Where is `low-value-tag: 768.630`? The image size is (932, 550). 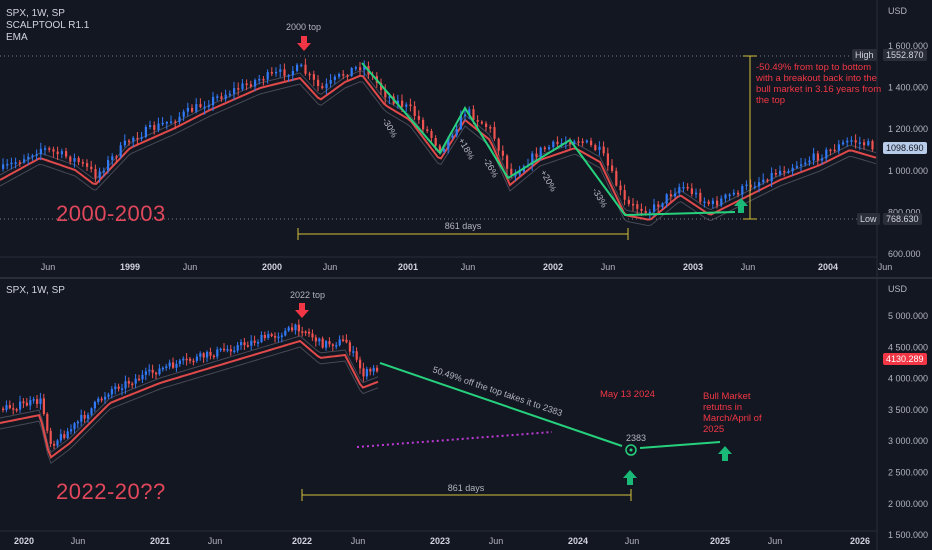
low-value-tag: 768.630 is located at coordinates (902, 219).